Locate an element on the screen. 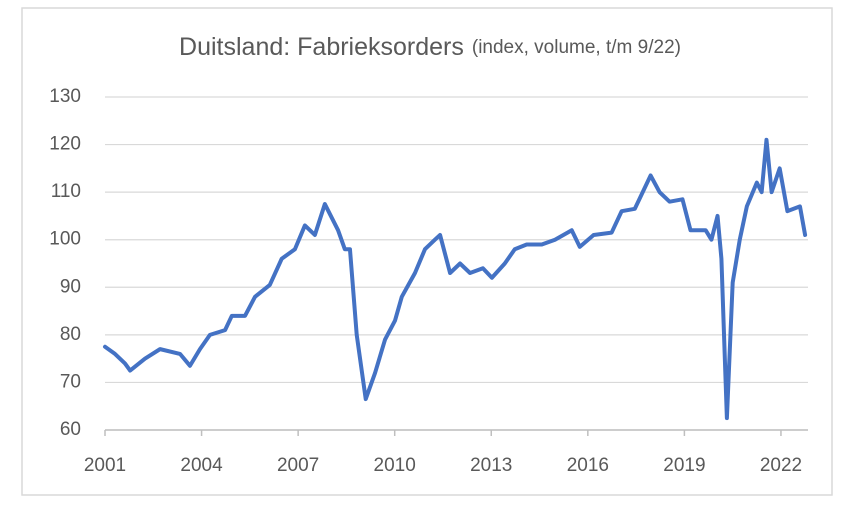 Image resolution: width=858 pixels, height=509 pixels. y-tick-label: 100 is located at coordinates (65, 239).